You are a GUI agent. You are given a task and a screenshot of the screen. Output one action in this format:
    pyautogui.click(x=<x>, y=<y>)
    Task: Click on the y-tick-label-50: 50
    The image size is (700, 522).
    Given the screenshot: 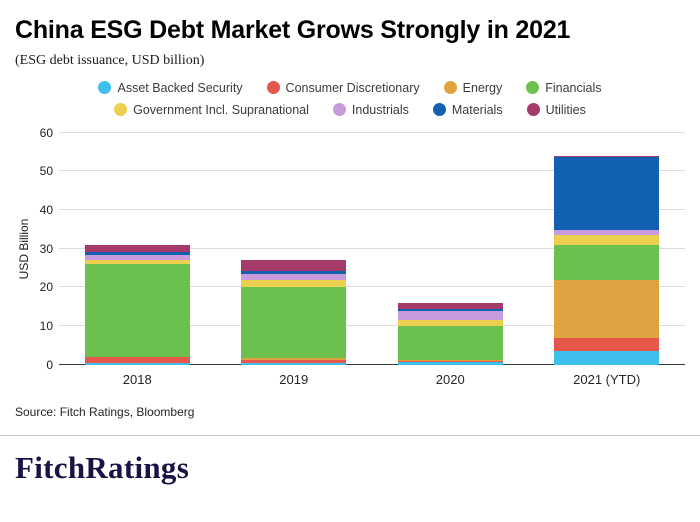 What is the action you would take?
    pyautogui.click(x=46, y=171)
    